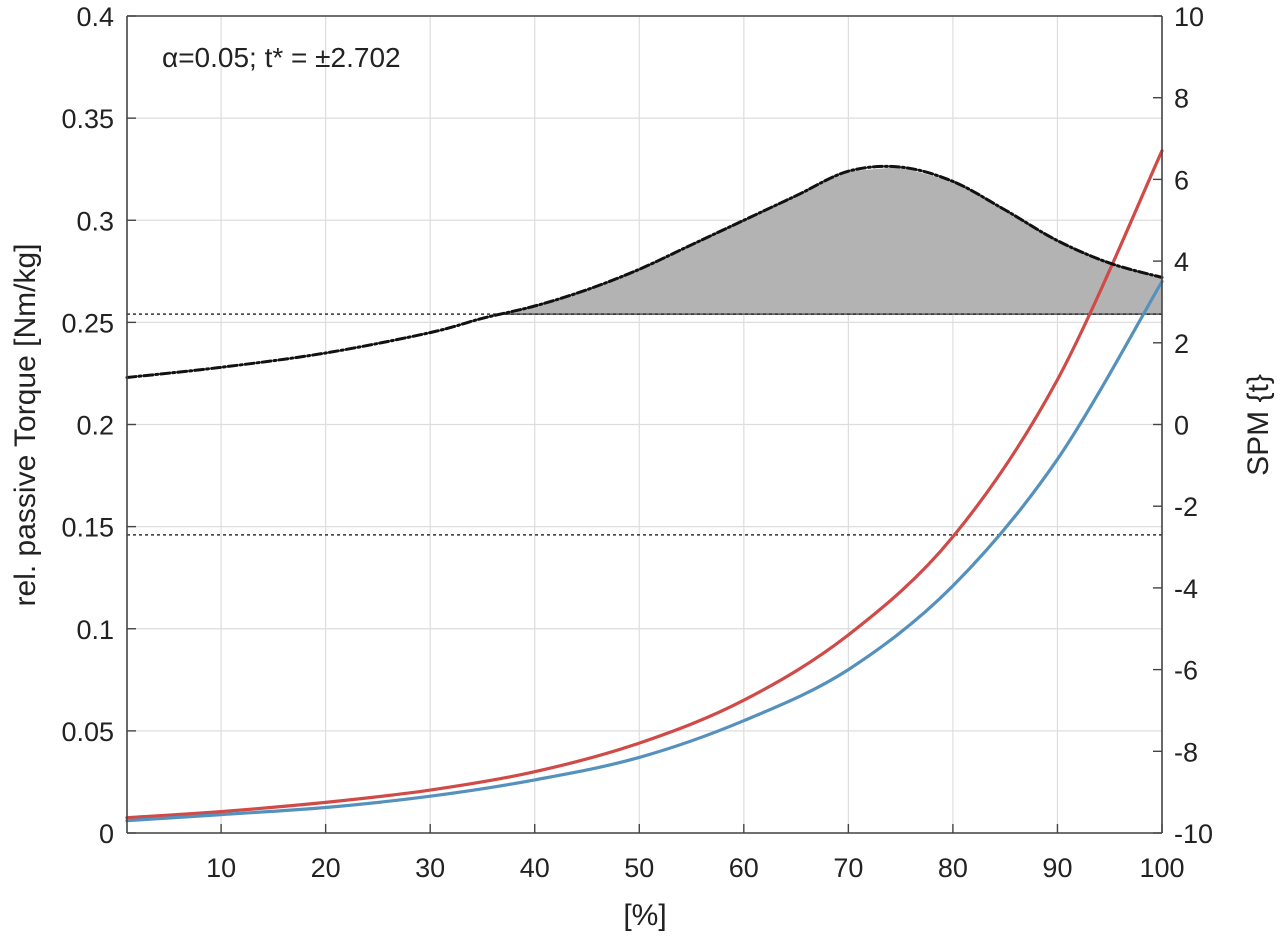 The width and height of the screenshot is (1280, 943). Describe the element at coordinates (1181, 262) in the screenshot. I see `y-right-tick-label-7: 4` at that location.